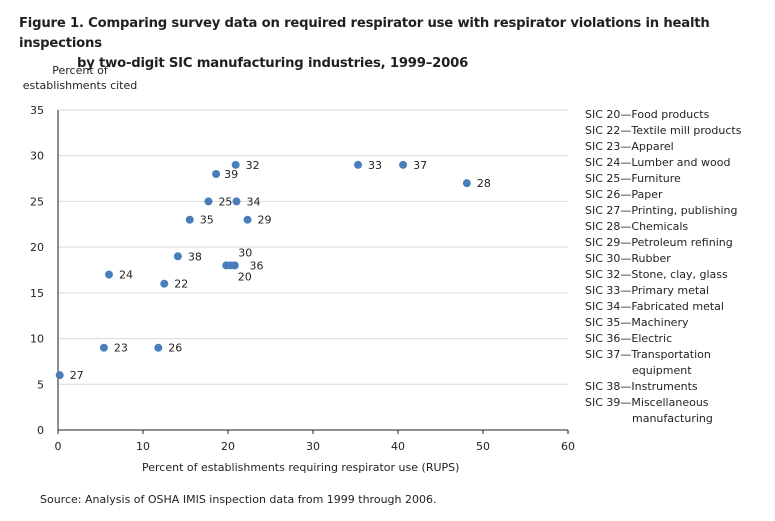 This screenshot has height=521, width=775. Describe the element at coordinates (126, 275) in the screenshot. I see `point-label-sic-24: 24` at that location.